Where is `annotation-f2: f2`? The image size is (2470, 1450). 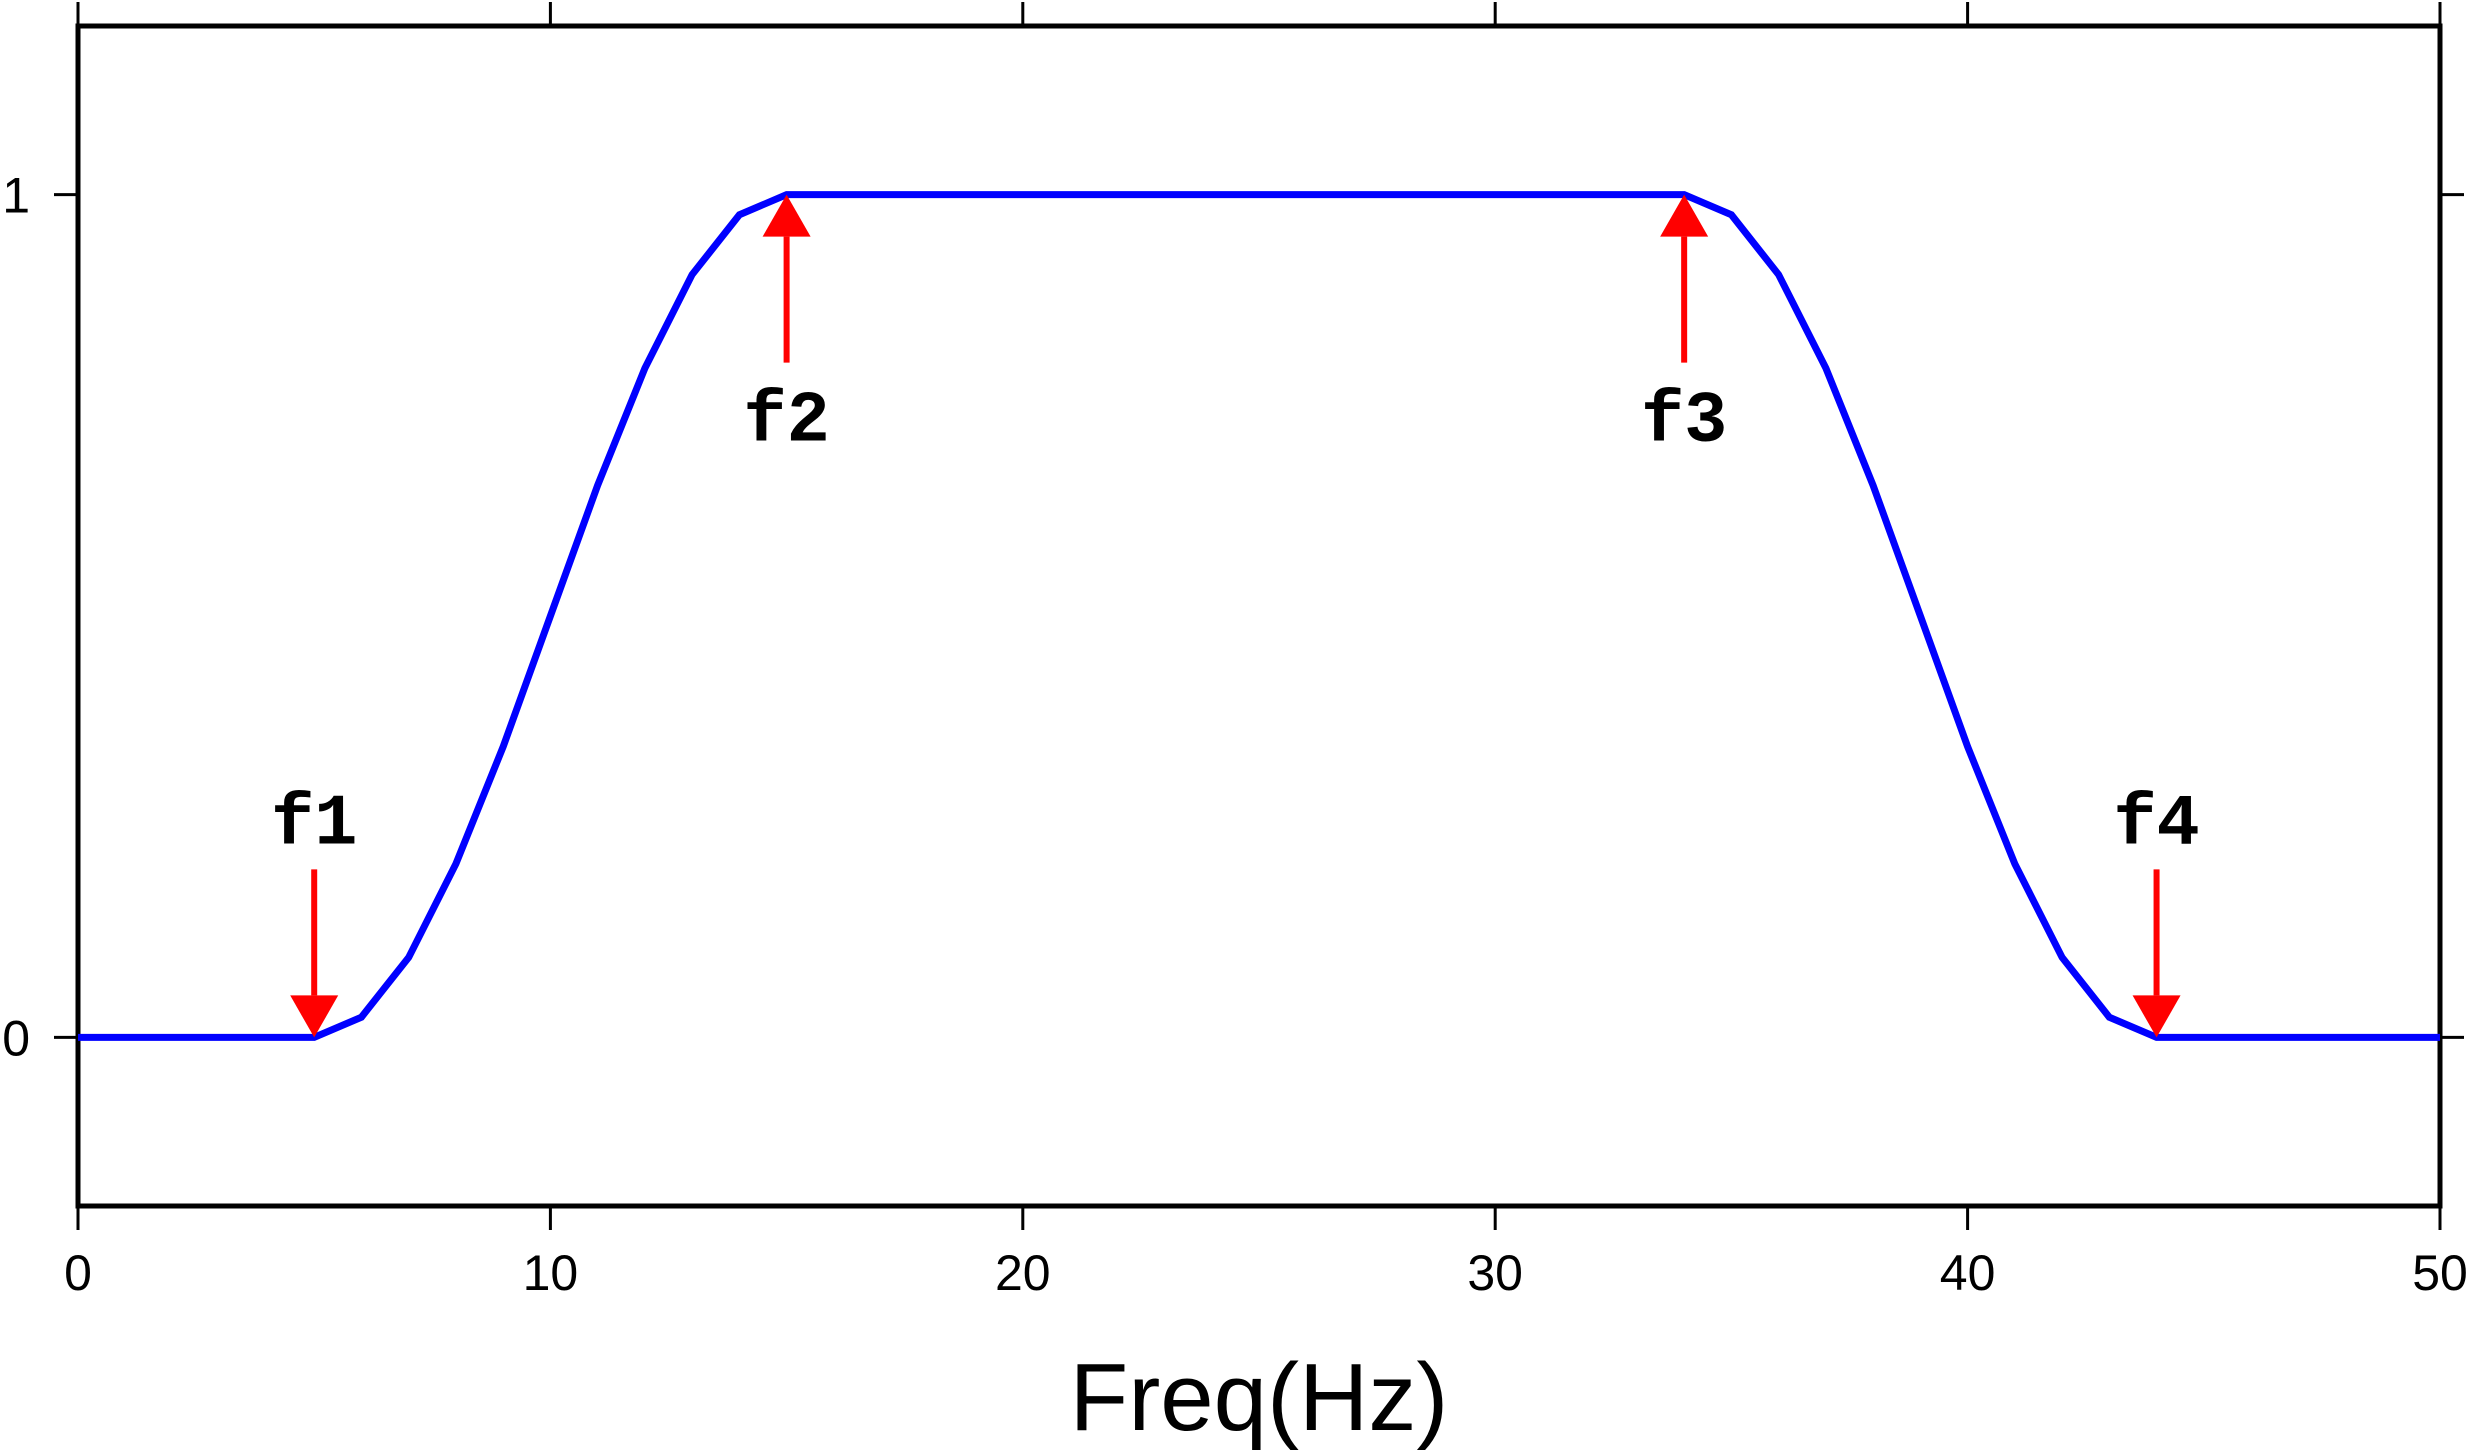
annotation-f2: f2 is located at coordinates (786, 328).